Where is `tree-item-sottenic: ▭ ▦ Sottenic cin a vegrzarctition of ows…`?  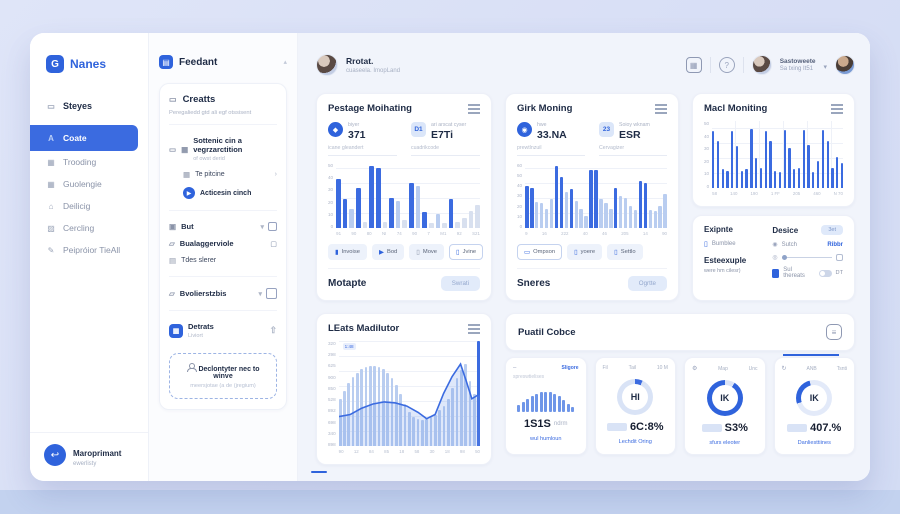 tree-item-sottenic: ▭ ▦ Sottenic cin a vegrzarctition of ows… is located at coordinates (223, 149).